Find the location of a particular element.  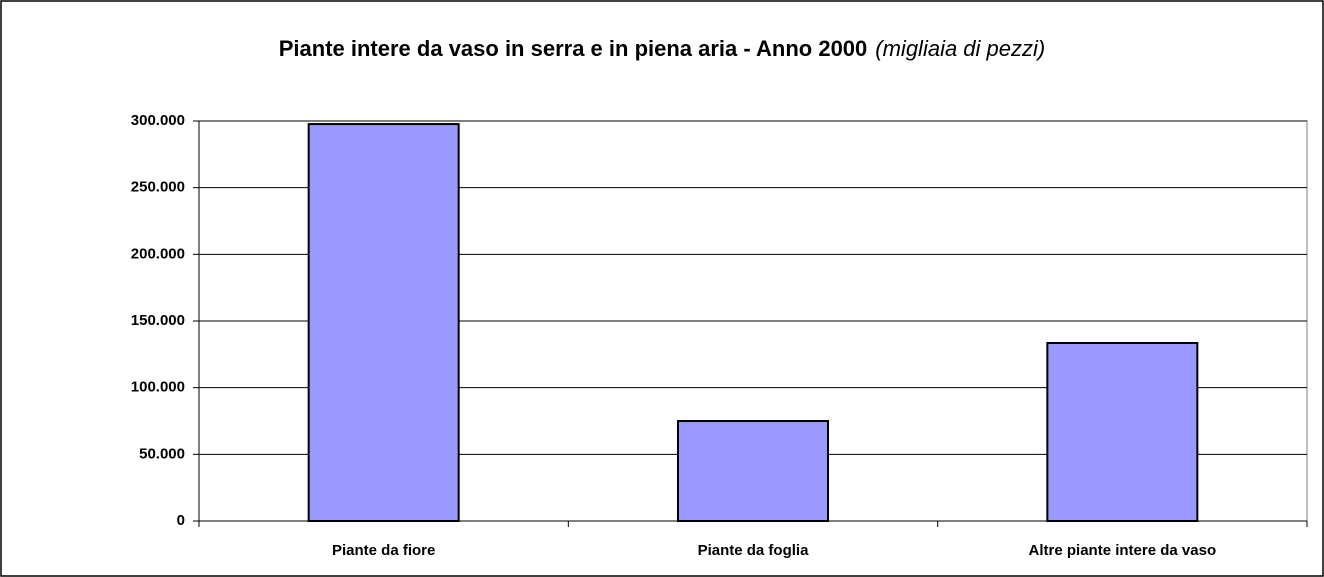

x-tick-label: Piante da fiore is located at coordinates (383, 550).